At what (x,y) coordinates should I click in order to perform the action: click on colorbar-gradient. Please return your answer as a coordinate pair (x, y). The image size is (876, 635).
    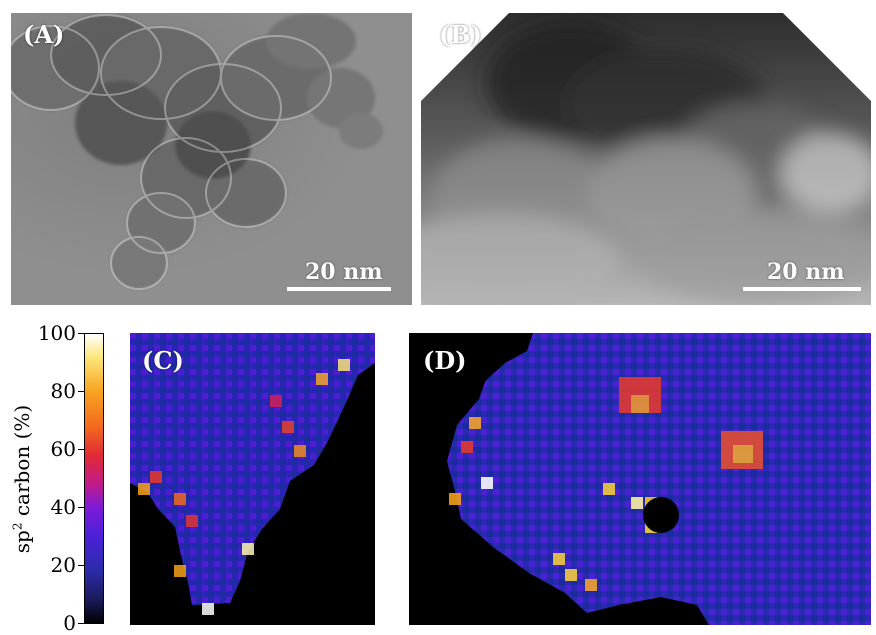
    Looking at the image, I should click on (94, 478).